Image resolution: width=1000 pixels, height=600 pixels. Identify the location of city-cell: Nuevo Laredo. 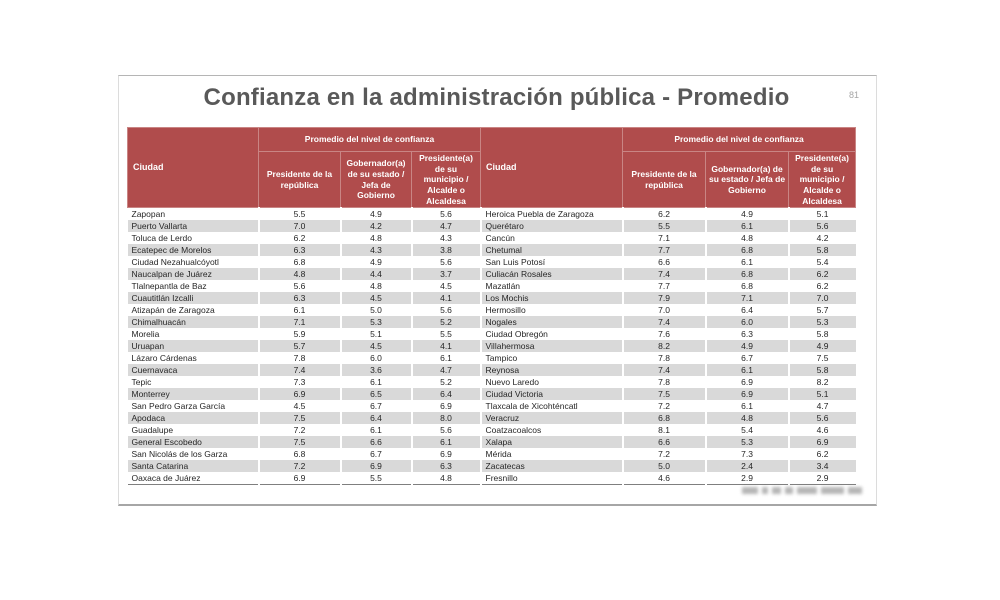
(551, 382).